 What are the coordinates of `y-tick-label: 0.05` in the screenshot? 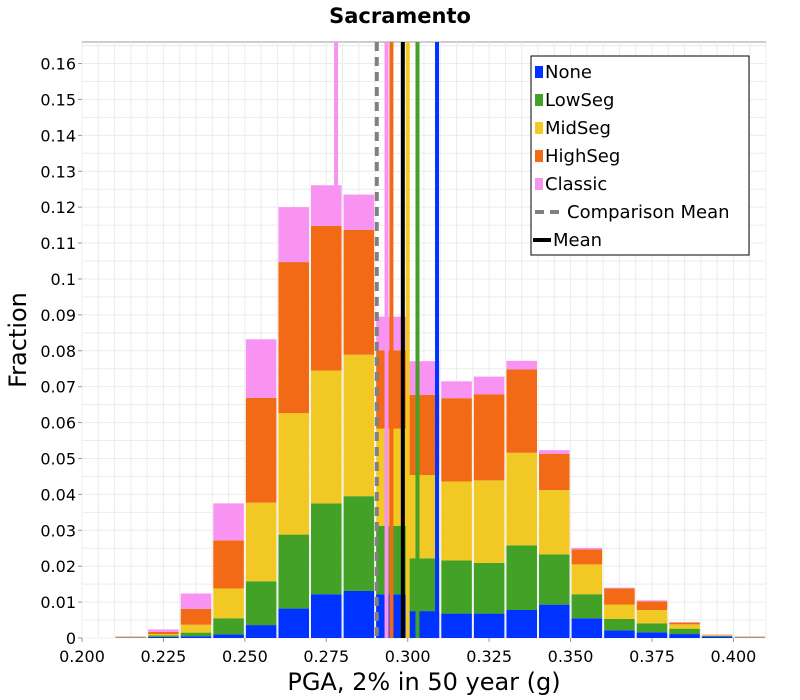 It's located at (58, 458).